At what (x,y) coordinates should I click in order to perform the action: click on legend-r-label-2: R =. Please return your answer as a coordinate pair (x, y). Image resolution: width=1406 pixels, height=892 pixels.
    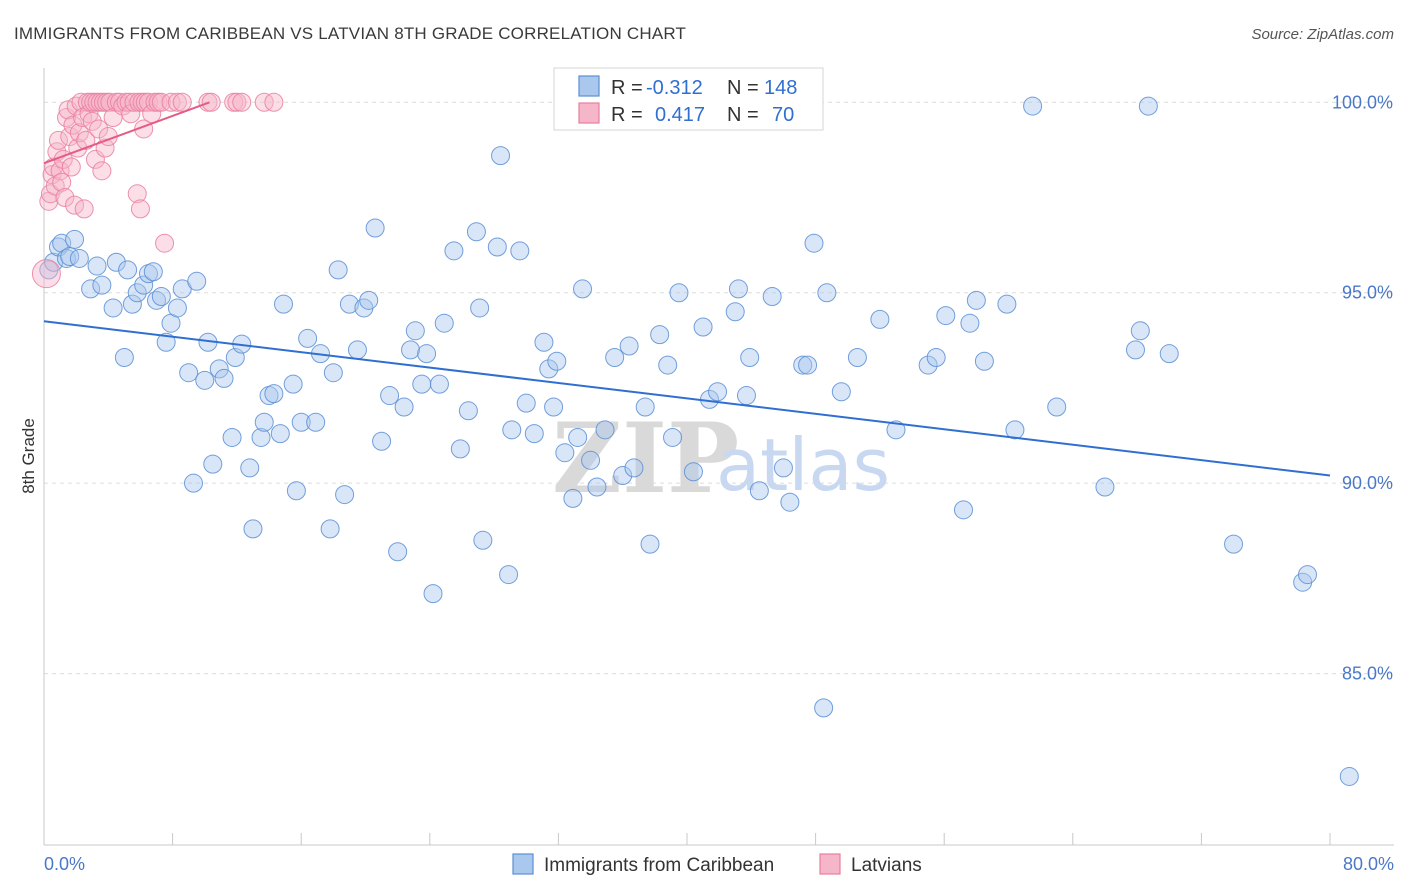
    Looking at the image, I should click on (627, 115).